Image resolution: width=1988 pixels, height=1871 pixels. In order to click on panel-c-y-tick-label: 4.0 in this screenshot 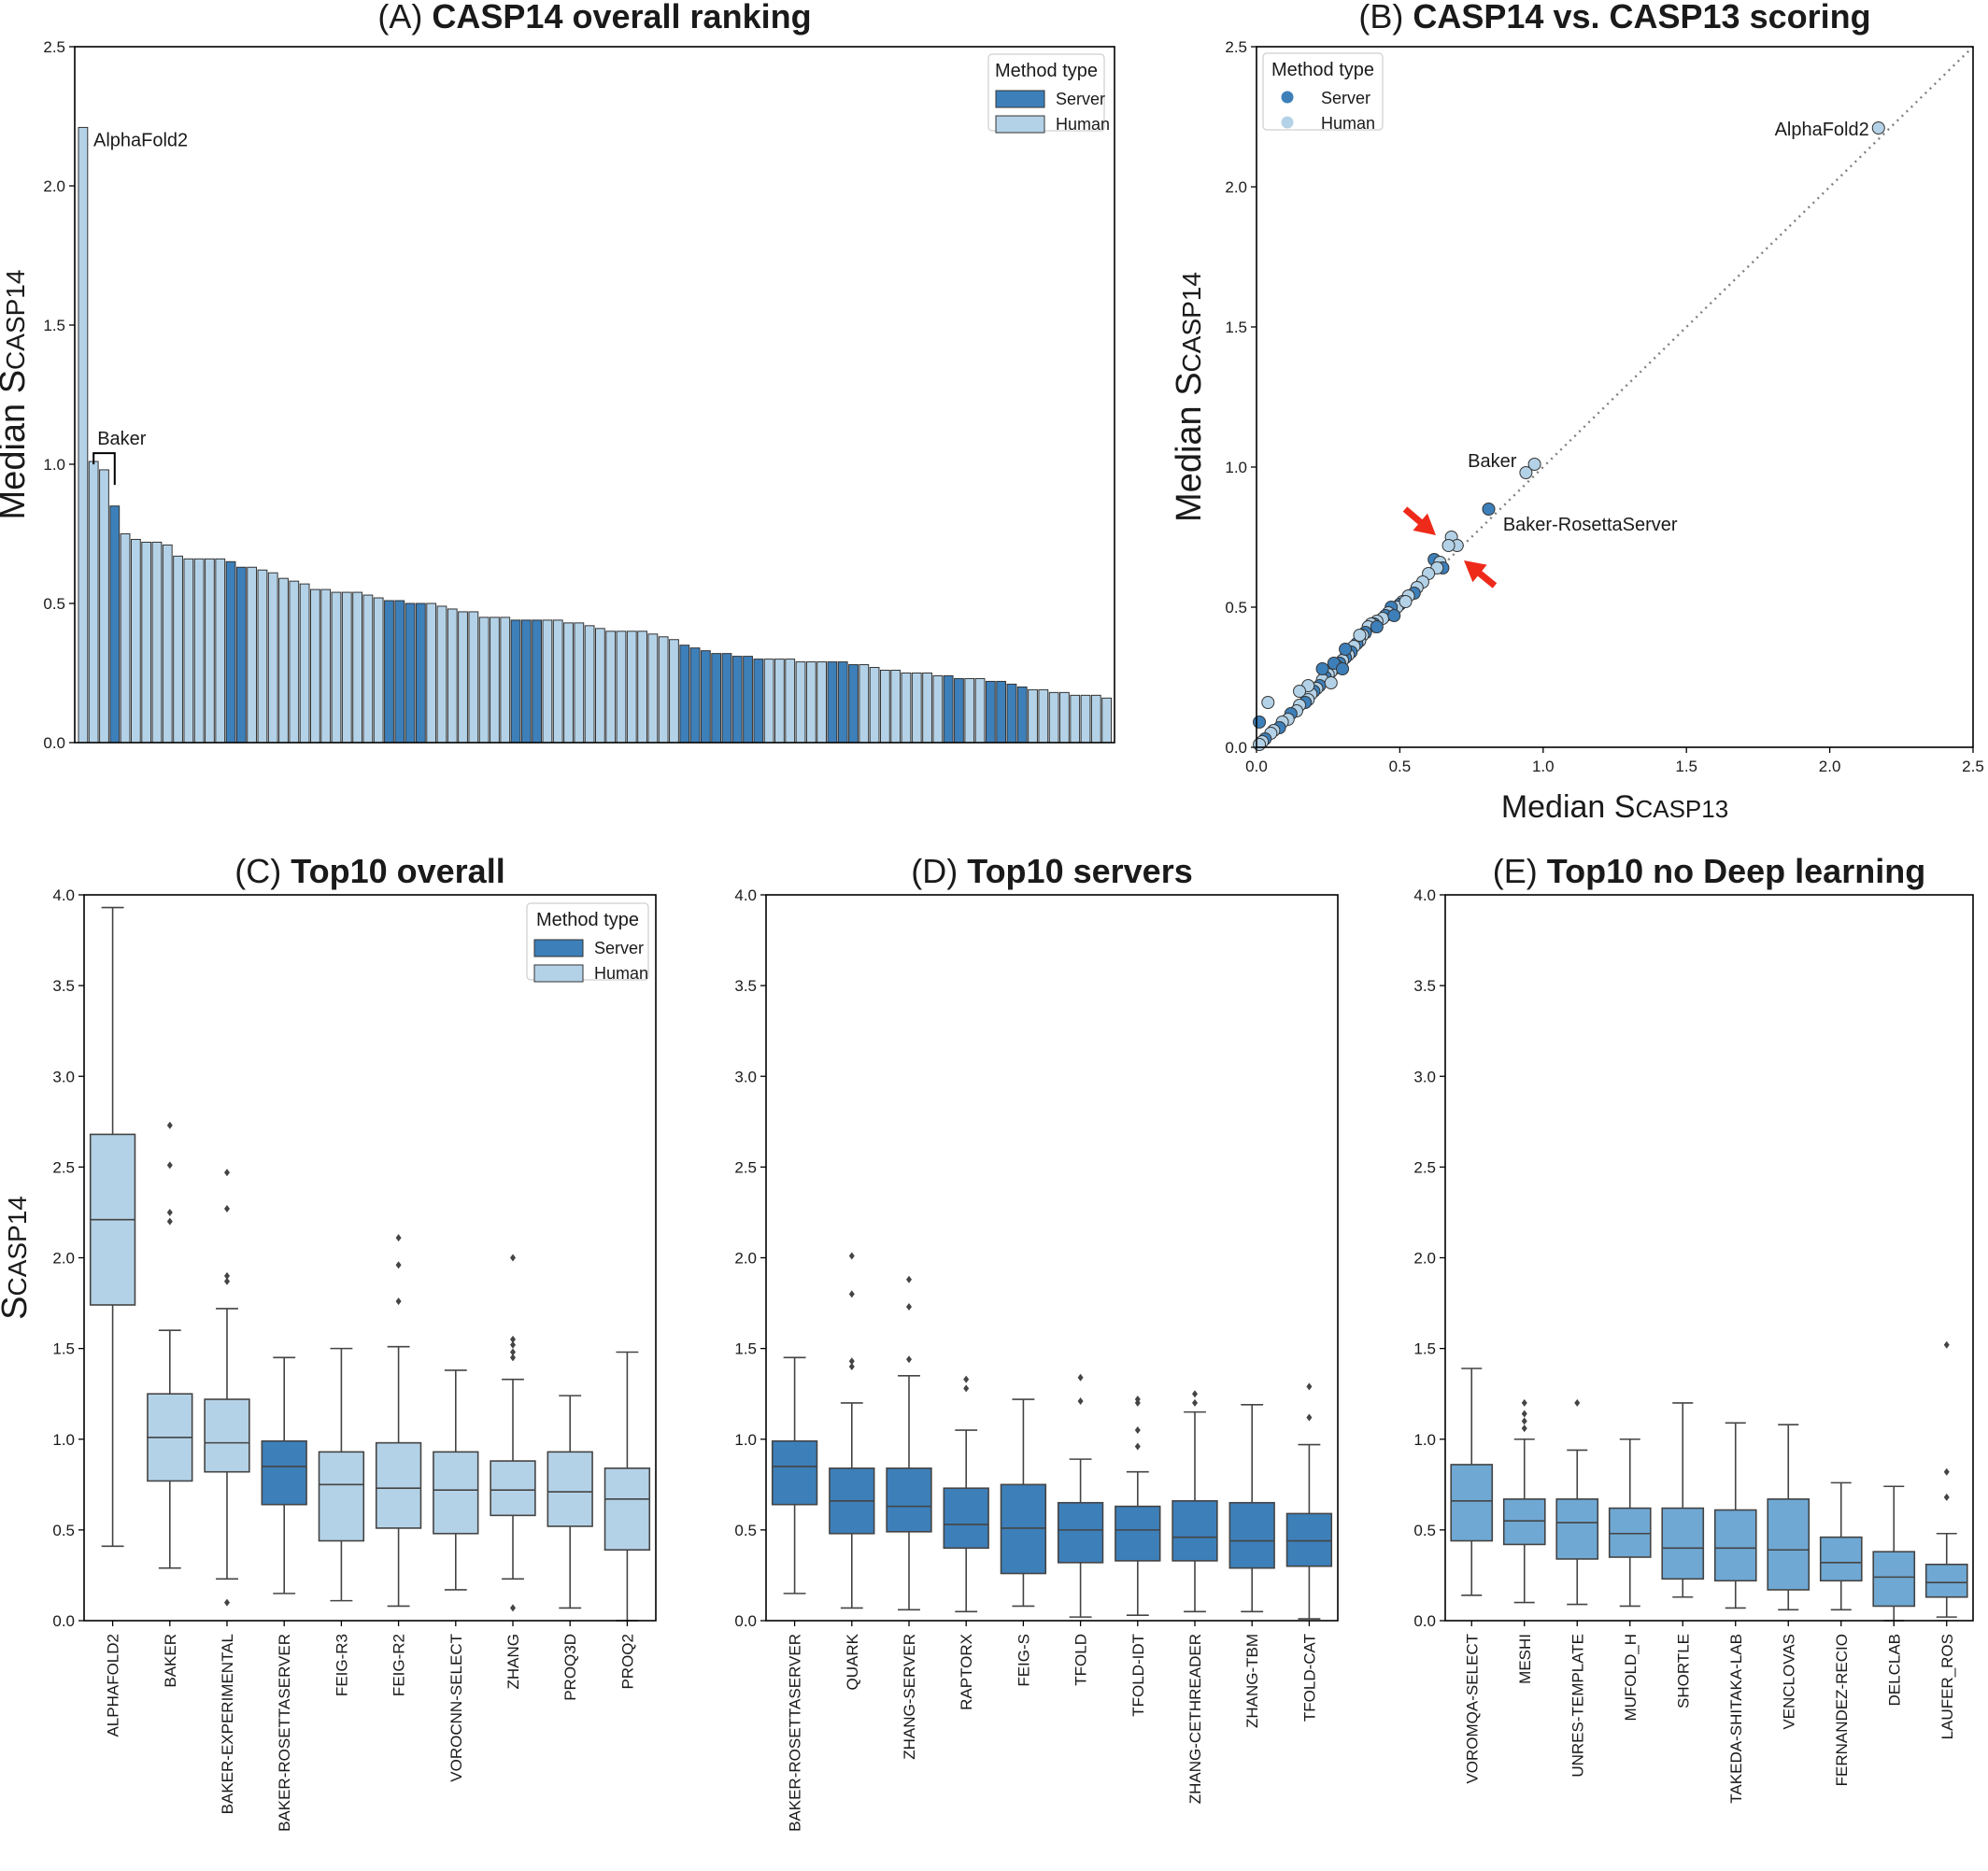, I will do `click(63, 895)`.